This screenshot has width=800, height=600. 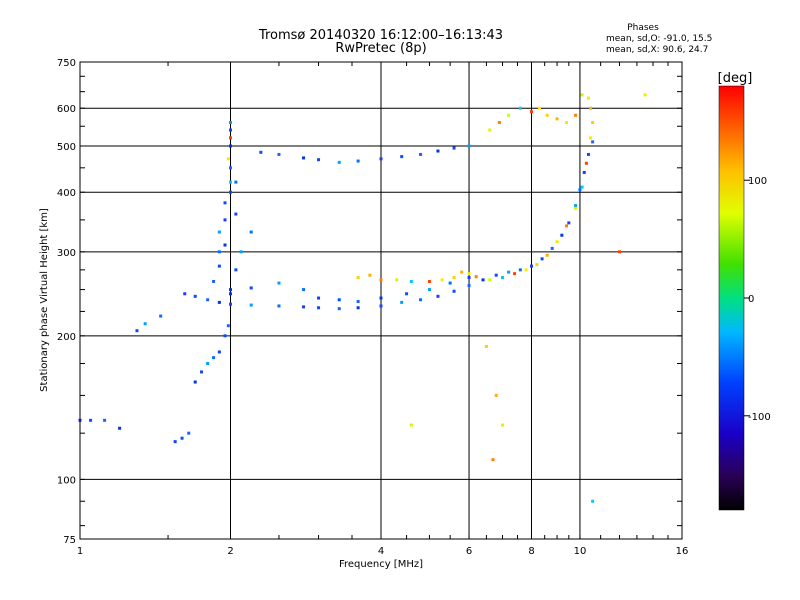 I want to click on phases-stats-o: mean, sd,O: -91.0, 15.5, so click(x=659, y=39).